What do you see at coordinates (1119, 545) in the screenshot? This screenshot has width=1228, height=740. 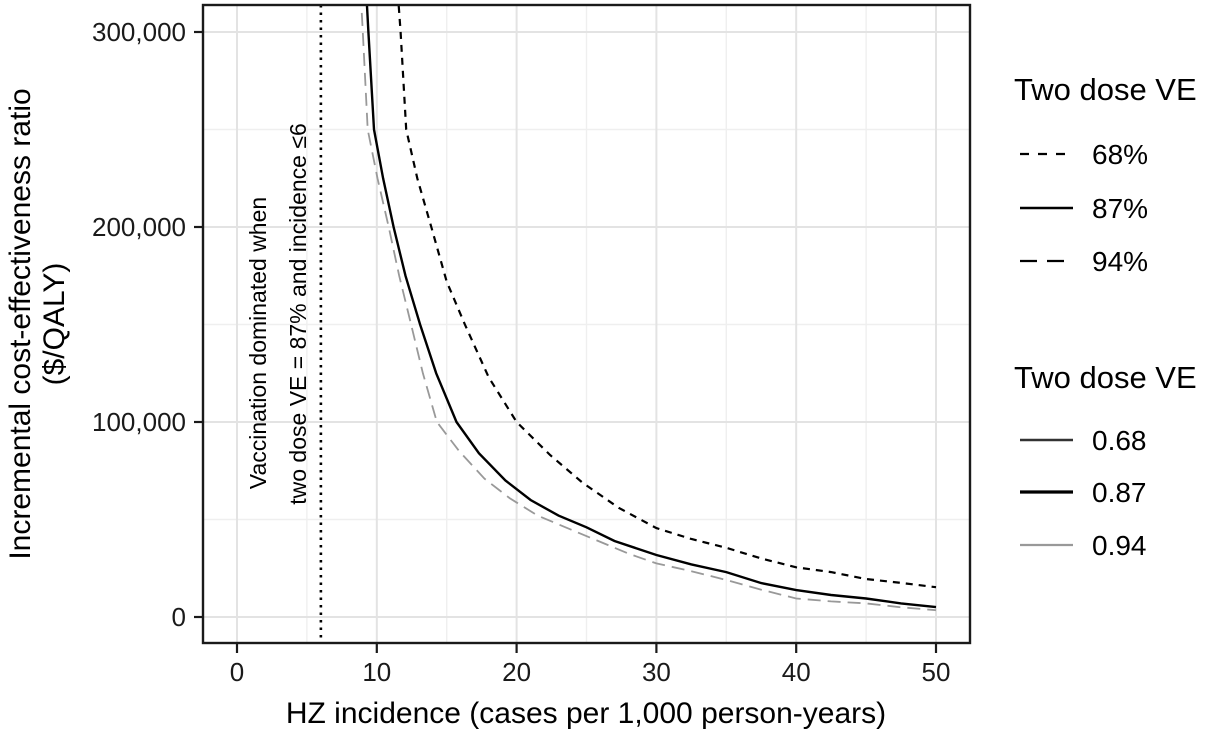 I see `legend-entry-label: 0.94` at bounding box center [1119, 545].